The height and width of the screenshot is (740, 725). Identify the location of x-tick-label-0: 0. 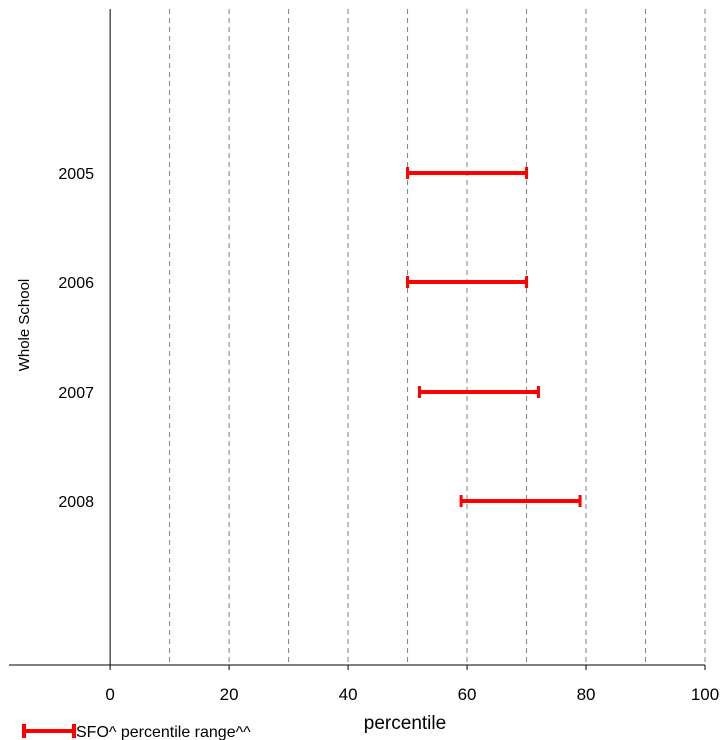
(109, 694).